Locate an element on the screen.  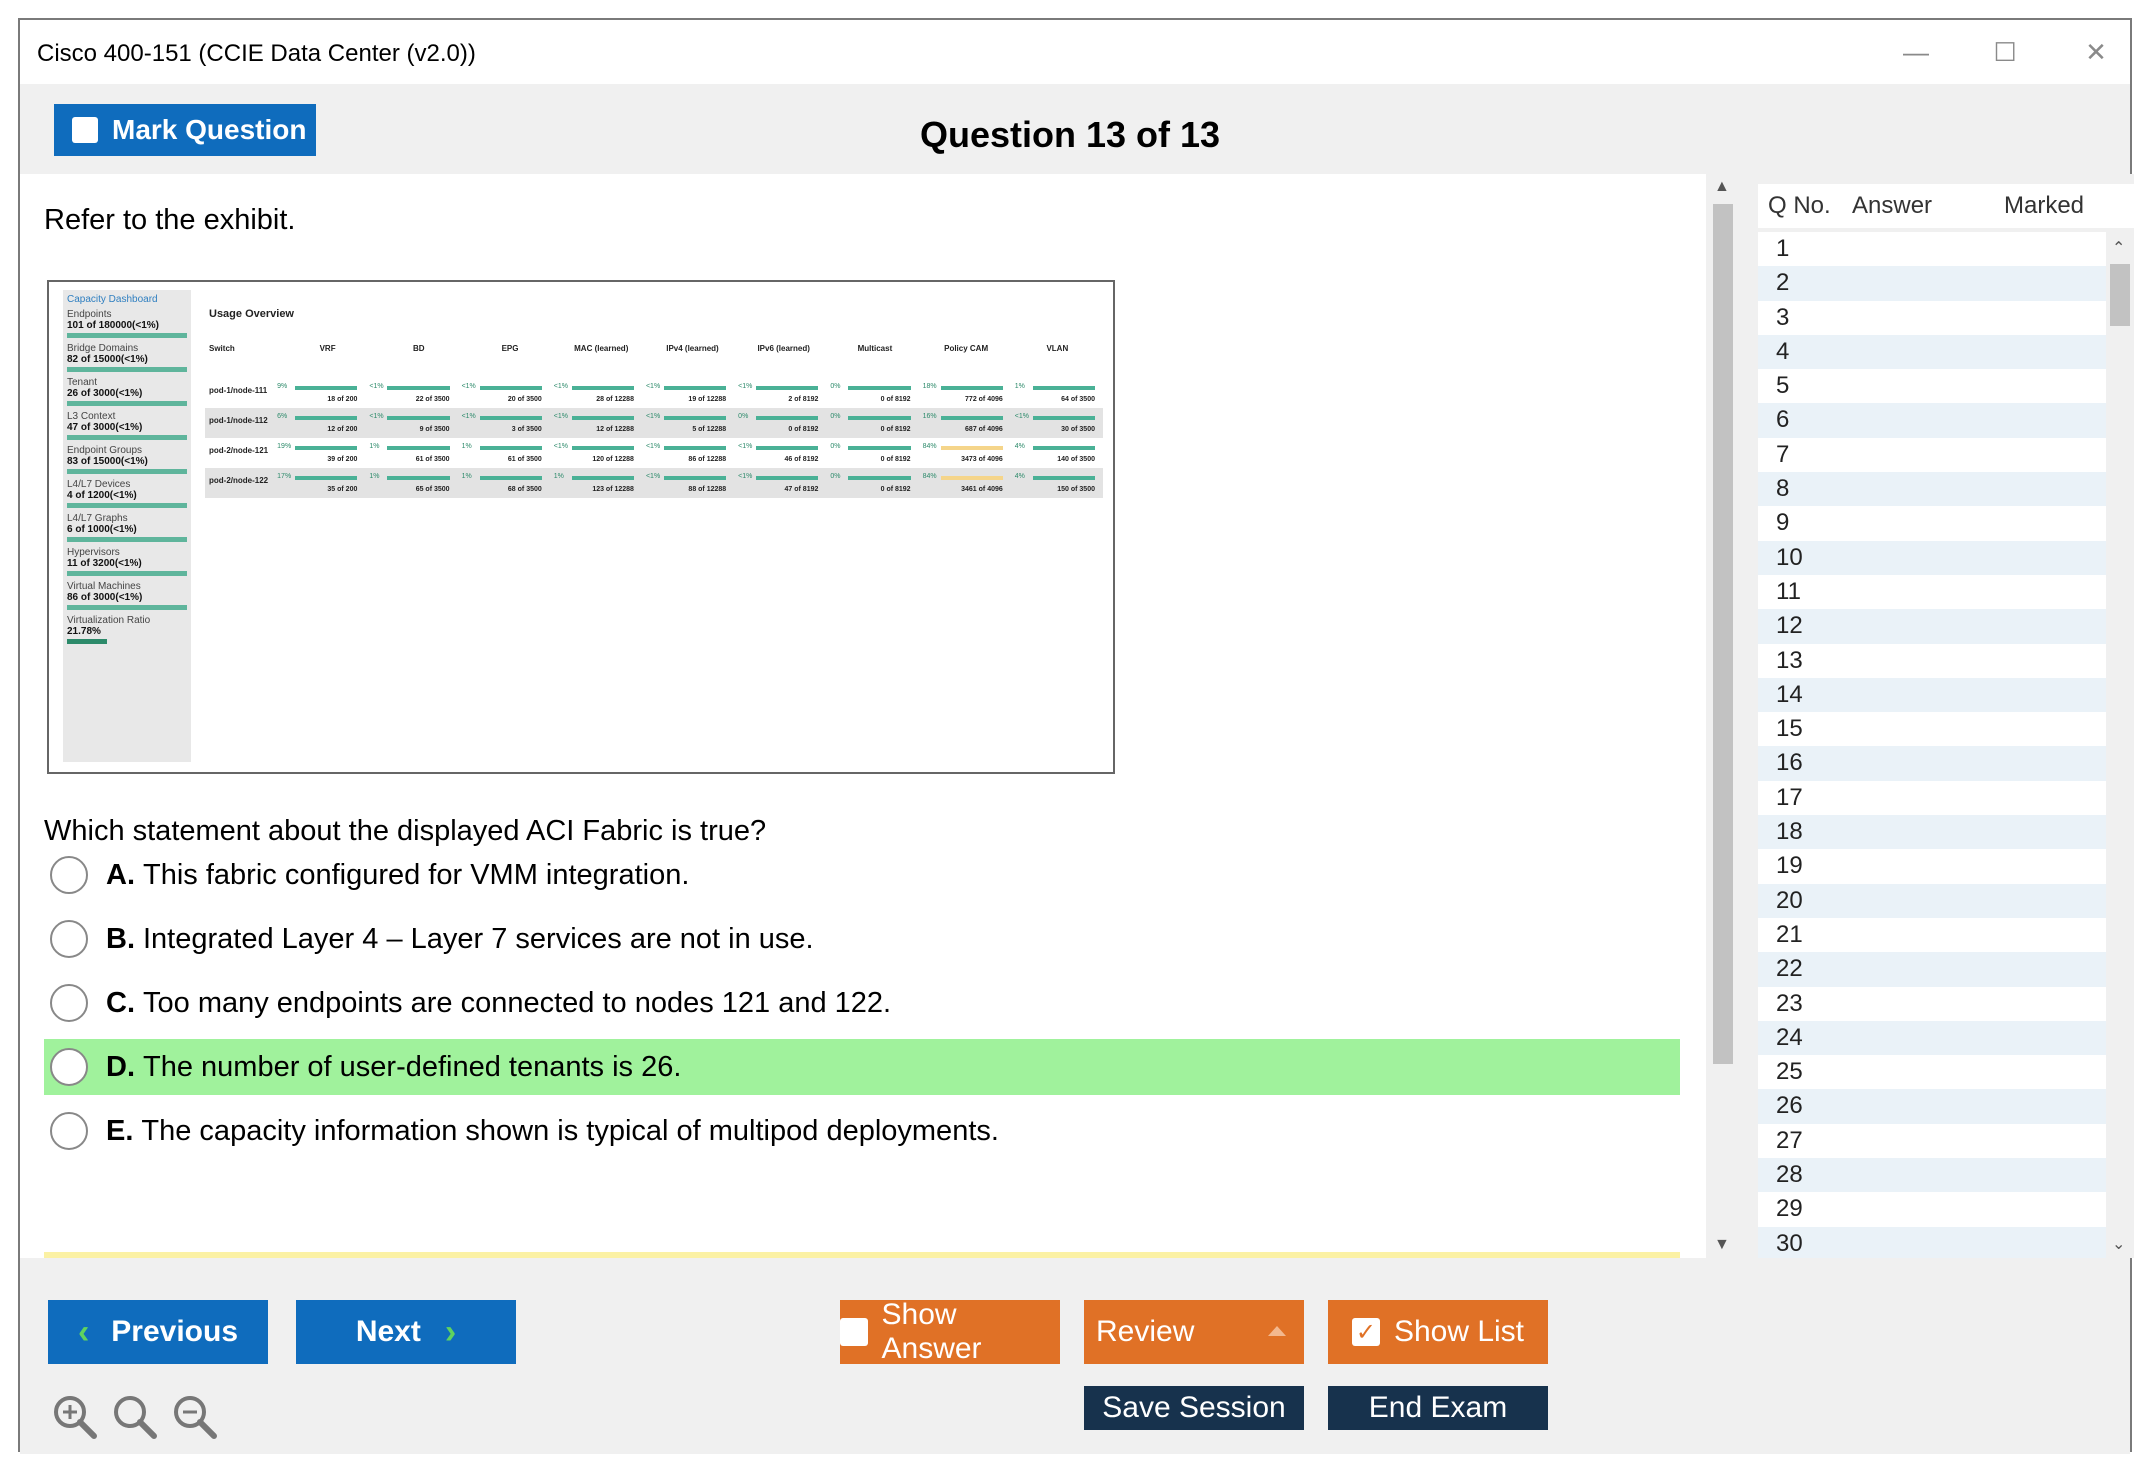
chevron-down-icon: ⌄ is located at coordinates (2119, 1244).